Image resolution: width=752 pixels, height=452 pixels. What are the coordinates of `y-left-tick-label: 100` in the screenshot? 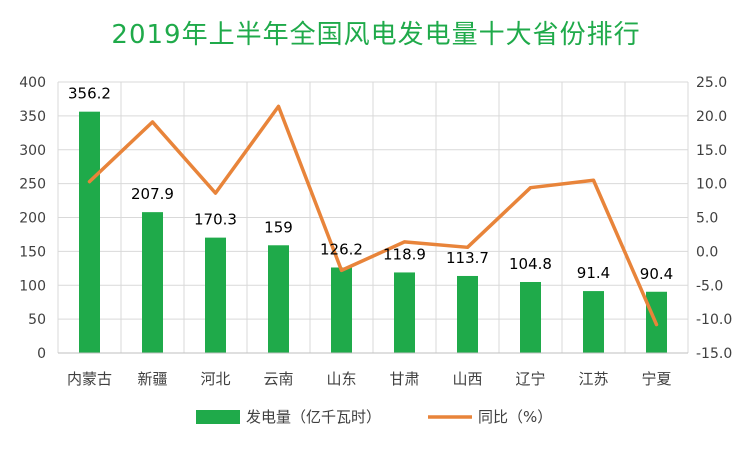 It's located at (32, 286).